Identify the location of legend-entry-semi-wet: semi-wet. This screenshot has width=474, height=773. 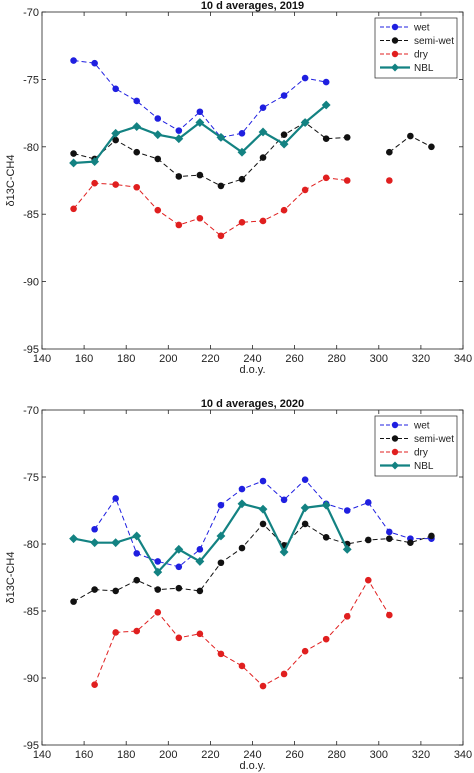
(417, 439).